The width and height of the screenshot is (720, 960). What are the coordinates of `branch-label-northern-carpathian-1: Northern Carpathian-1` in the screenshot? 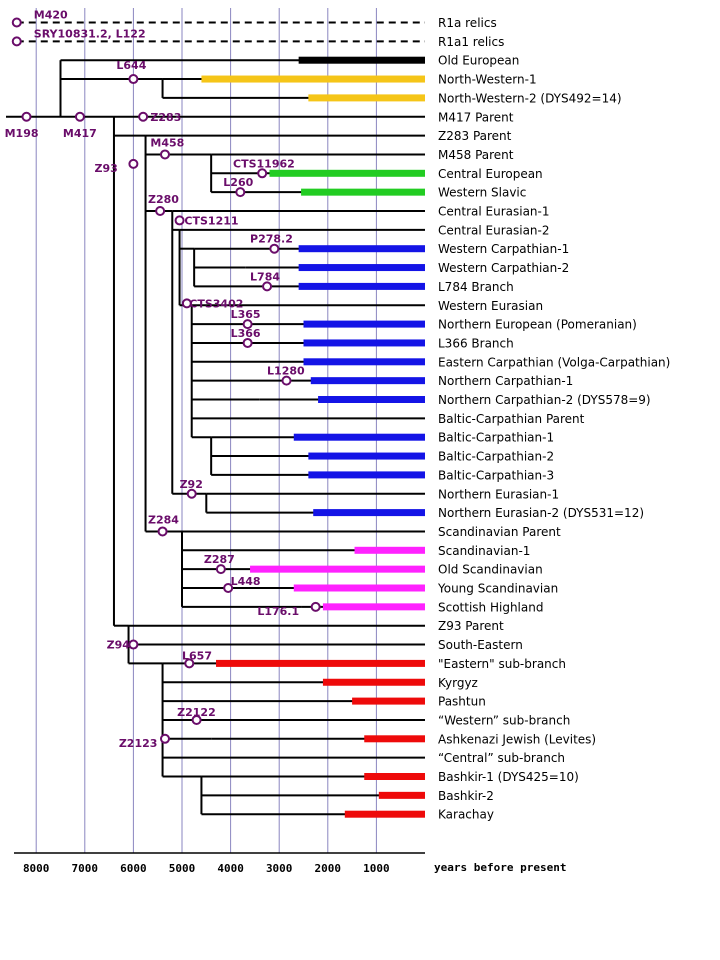 It's located at (505, 381).